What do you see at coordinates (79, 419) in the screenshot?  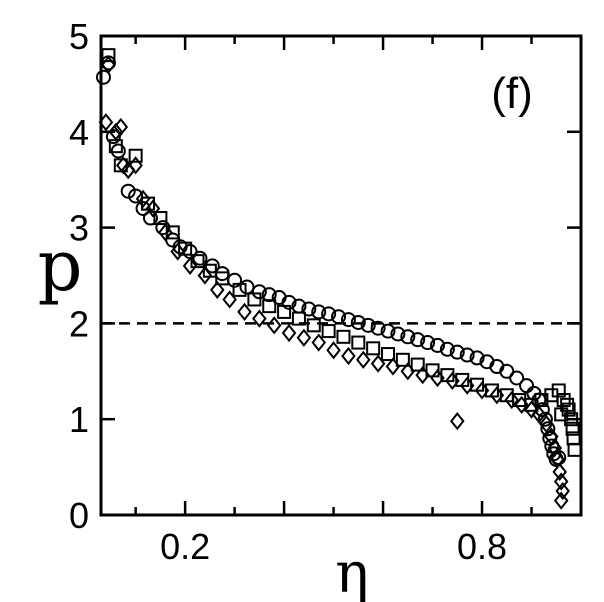 I see `y-tick-label: 1` at bounding box center [79, 419].